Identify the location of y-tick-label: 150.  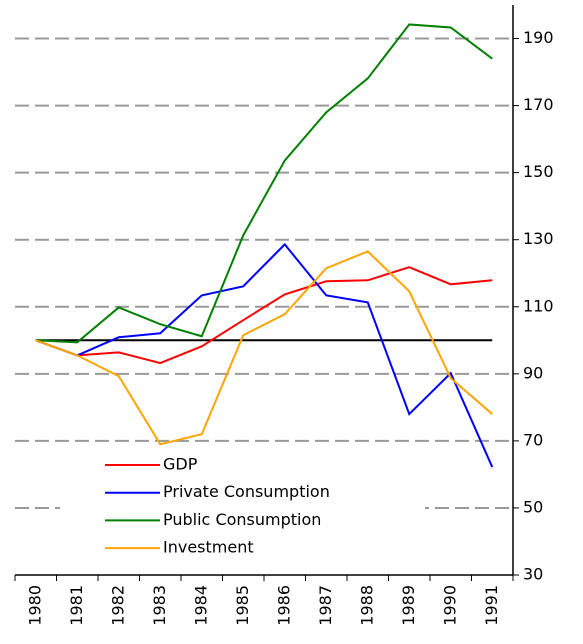
(538, 171).